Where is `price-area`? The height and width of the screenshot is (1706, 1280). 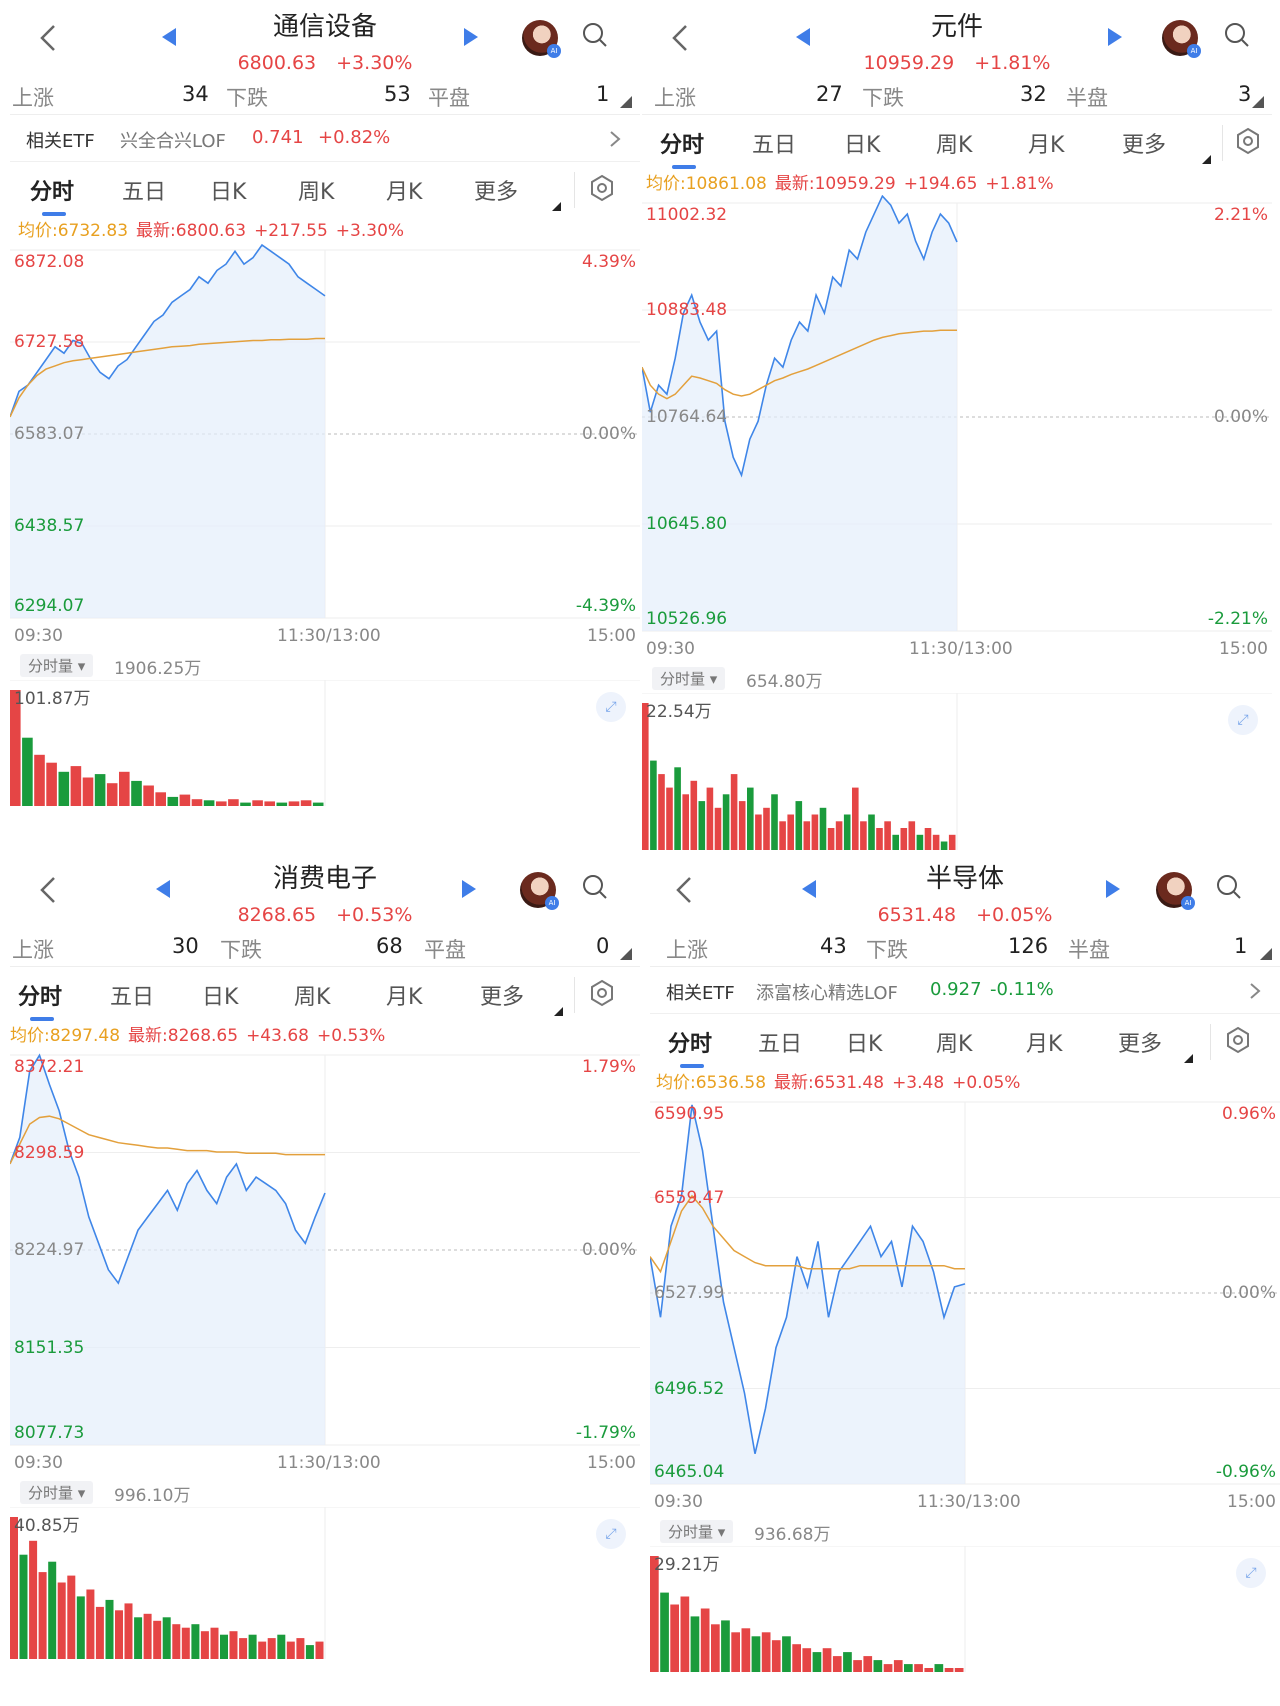 price-area is located at coordinates (807, 1294).